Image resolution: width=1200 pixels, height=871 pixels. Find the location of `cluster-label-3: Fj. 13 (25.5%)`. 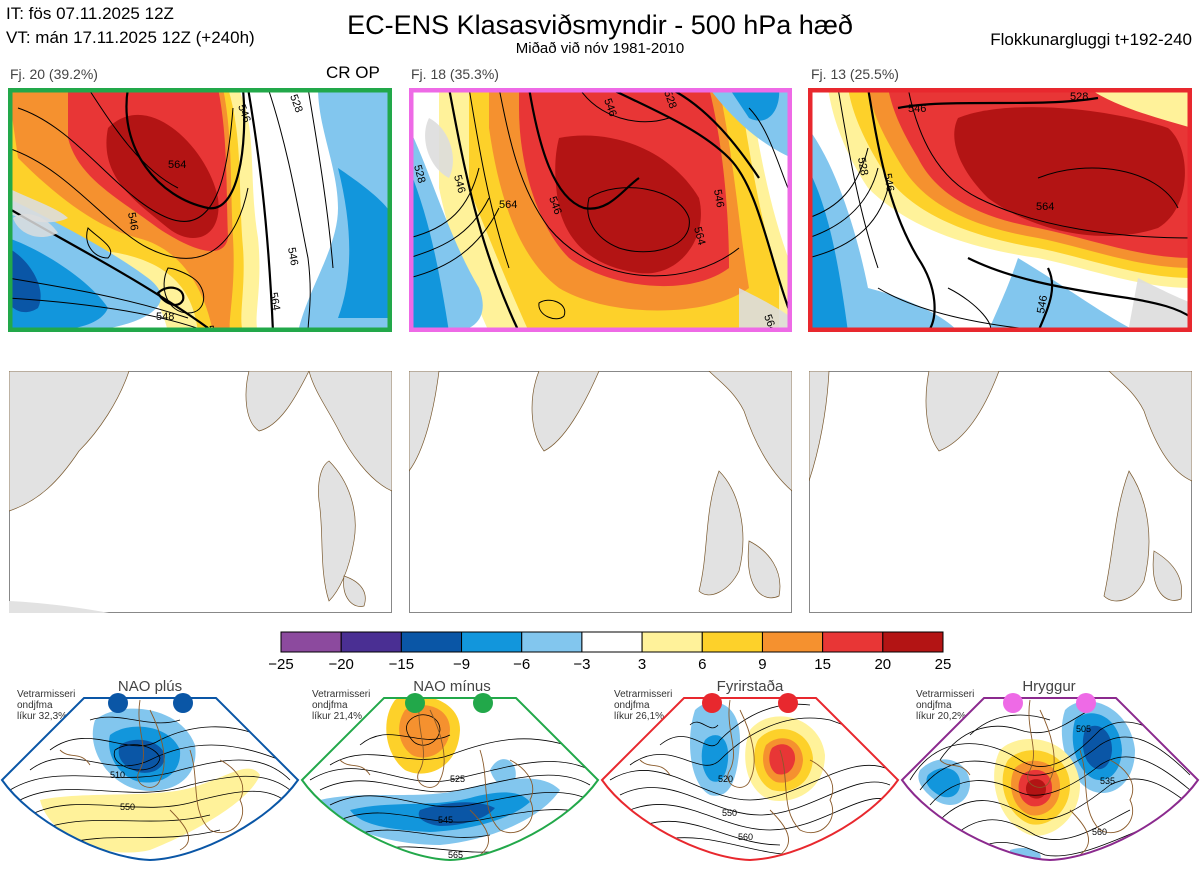

cluster-label-3: Fj. 13 (25.5%) is located at coordinates (855, 74).